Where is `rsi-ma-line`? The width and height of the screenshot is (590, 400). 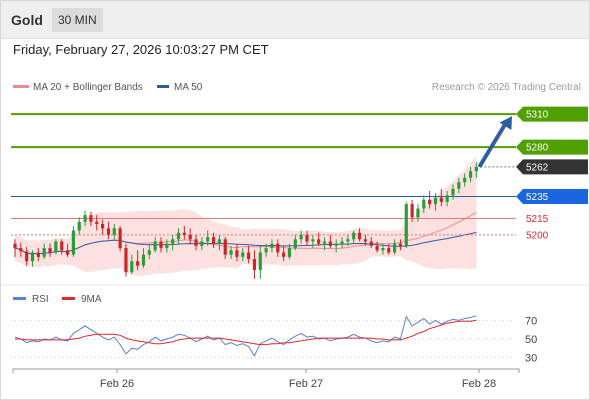 rsi-ma-line is located at coordinates (246, 332).